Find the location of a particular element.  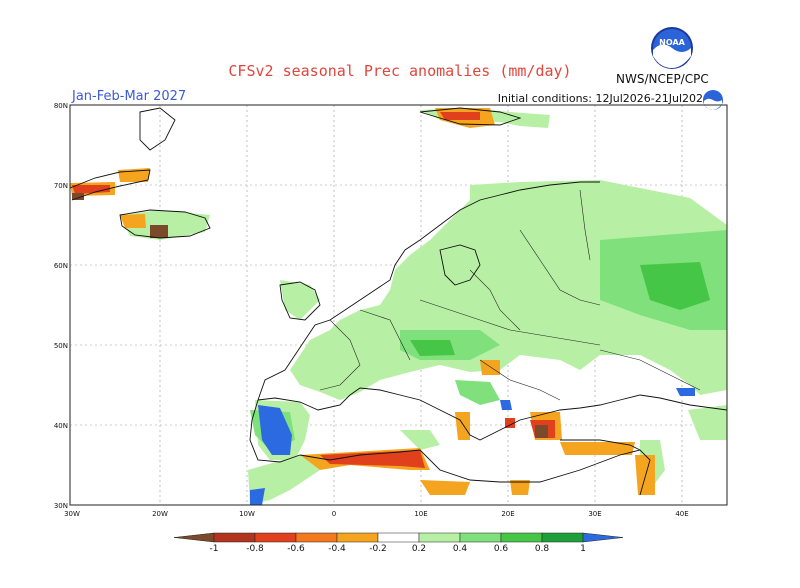

lat-label: 70N is located at coordinates (61, 186).